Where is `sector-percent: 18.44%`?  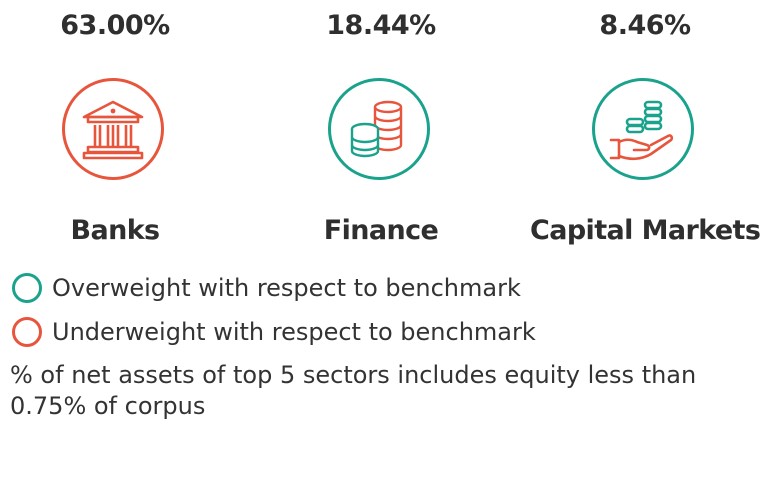 sector-percent: 18.44% is located at coordinates (381, 25).